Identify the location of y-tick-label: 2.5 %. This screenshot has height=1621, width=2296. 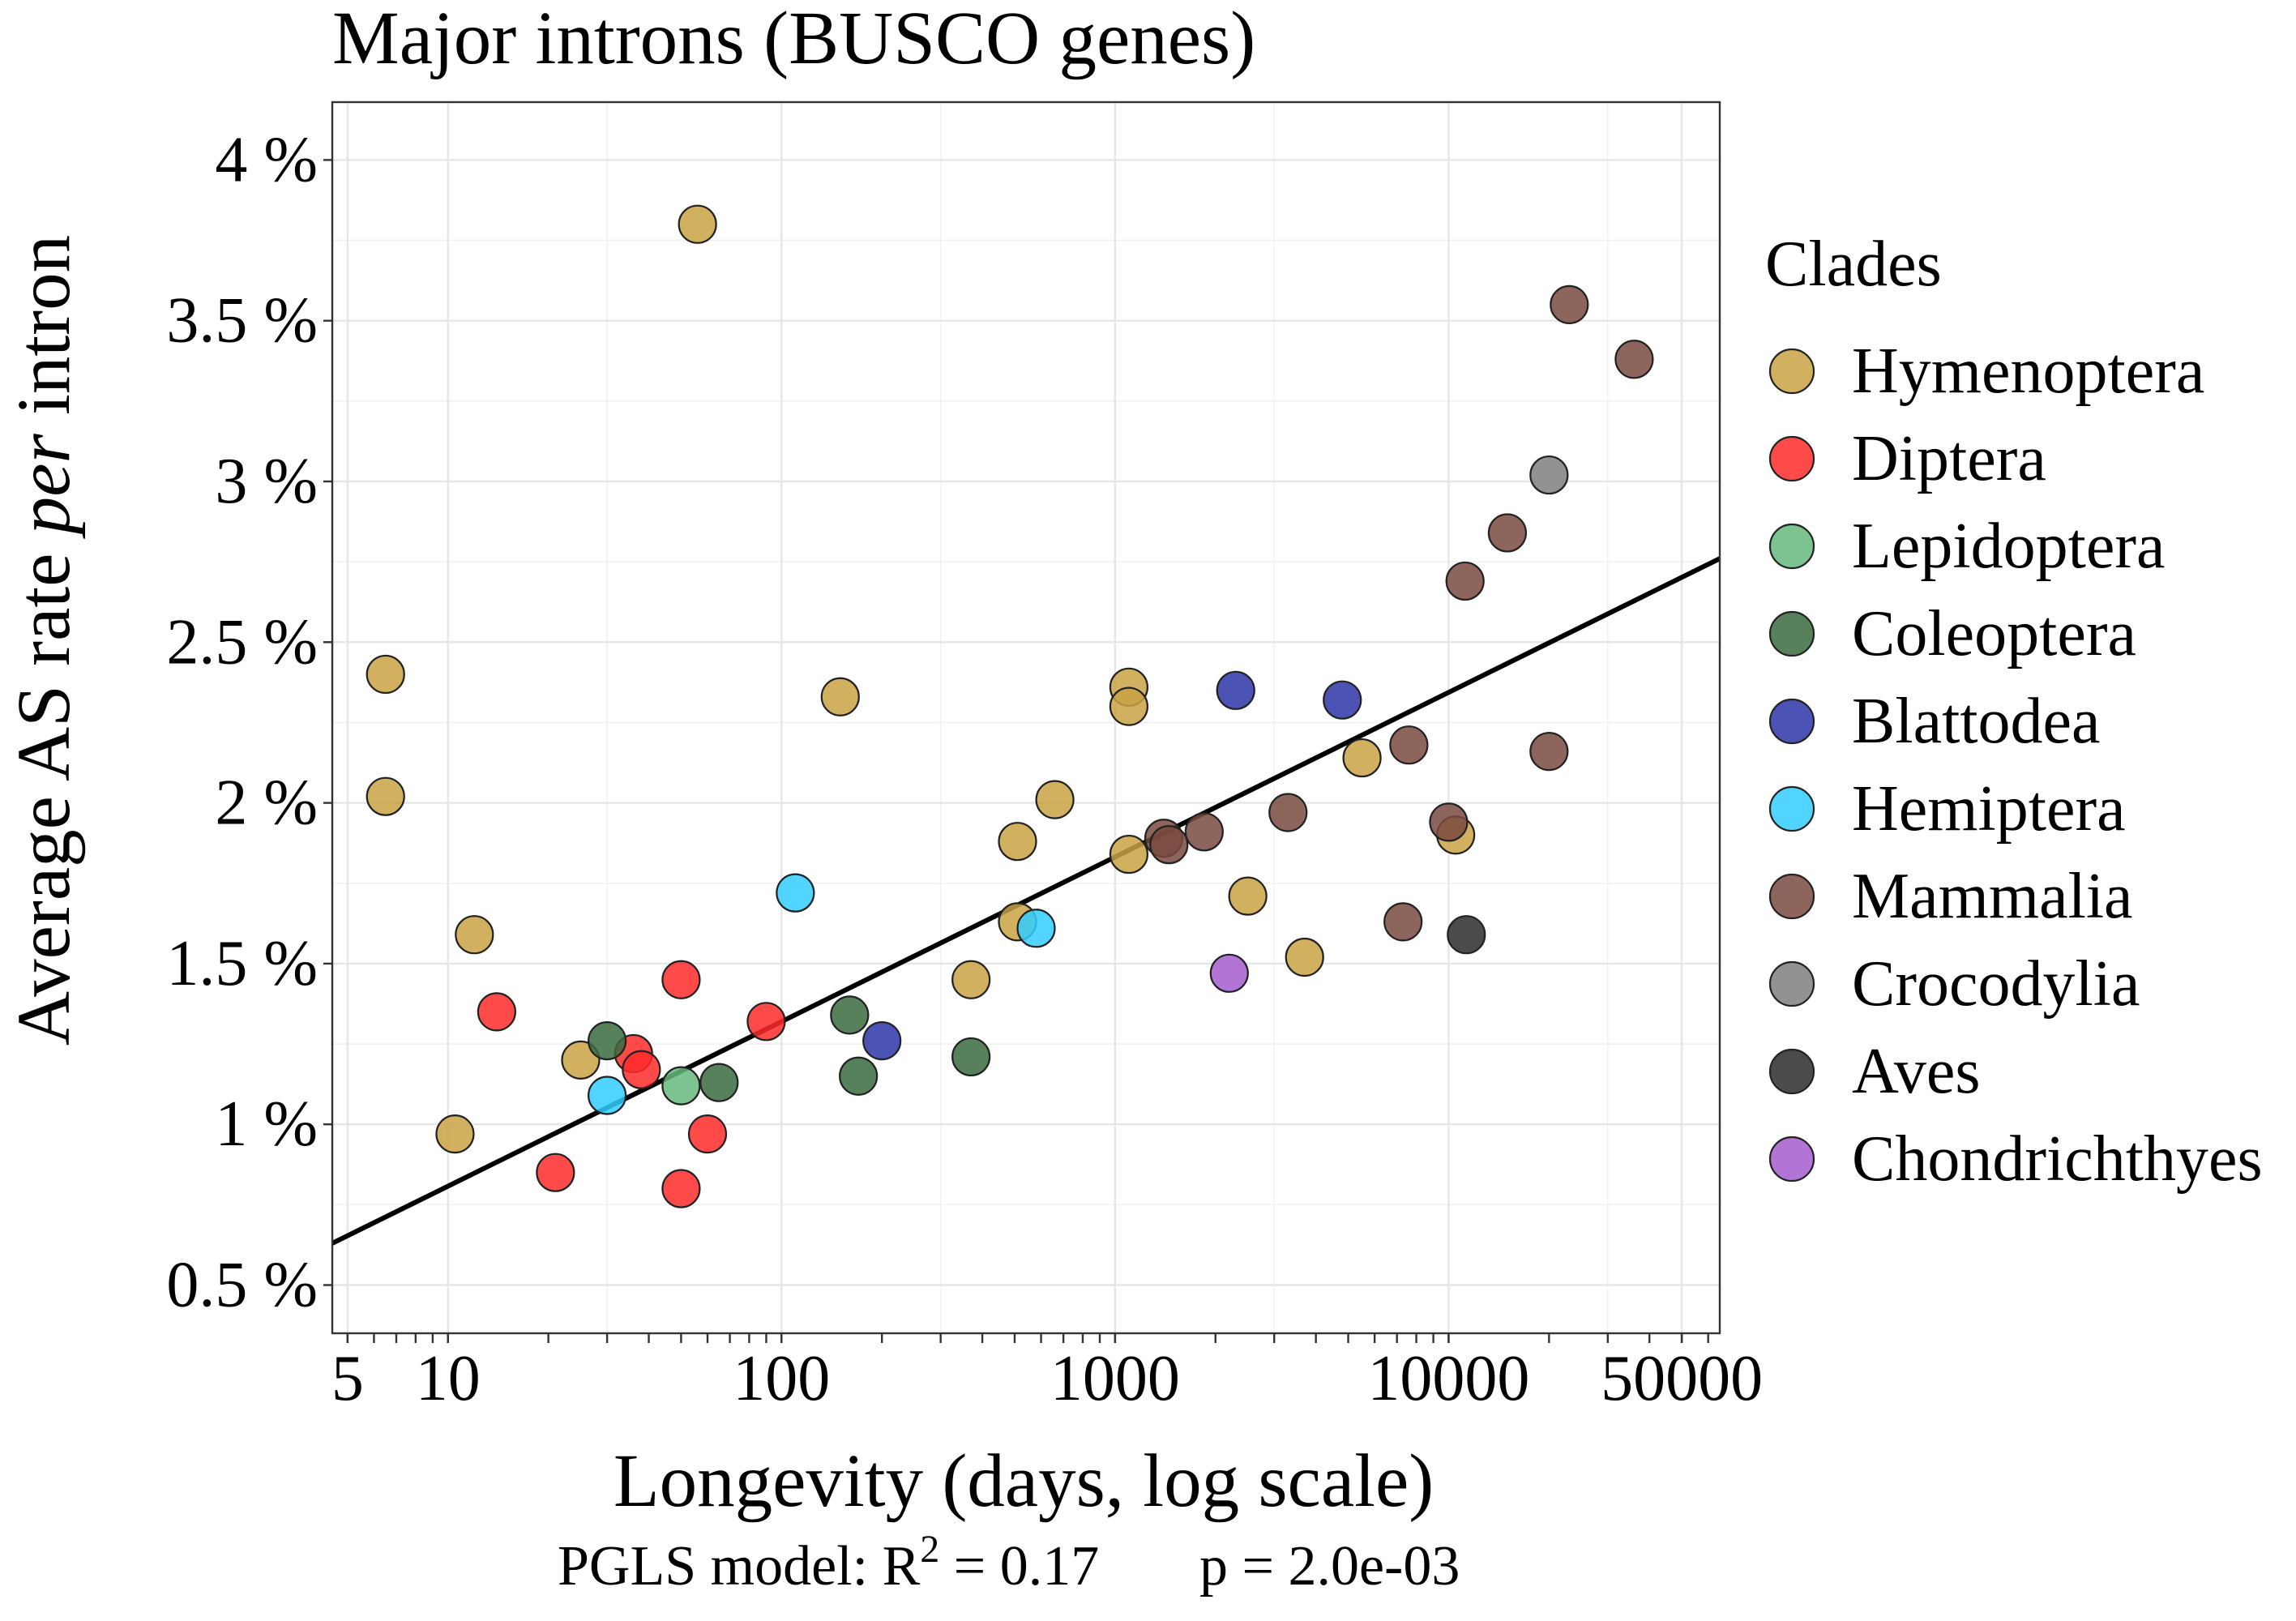
(242, 642).